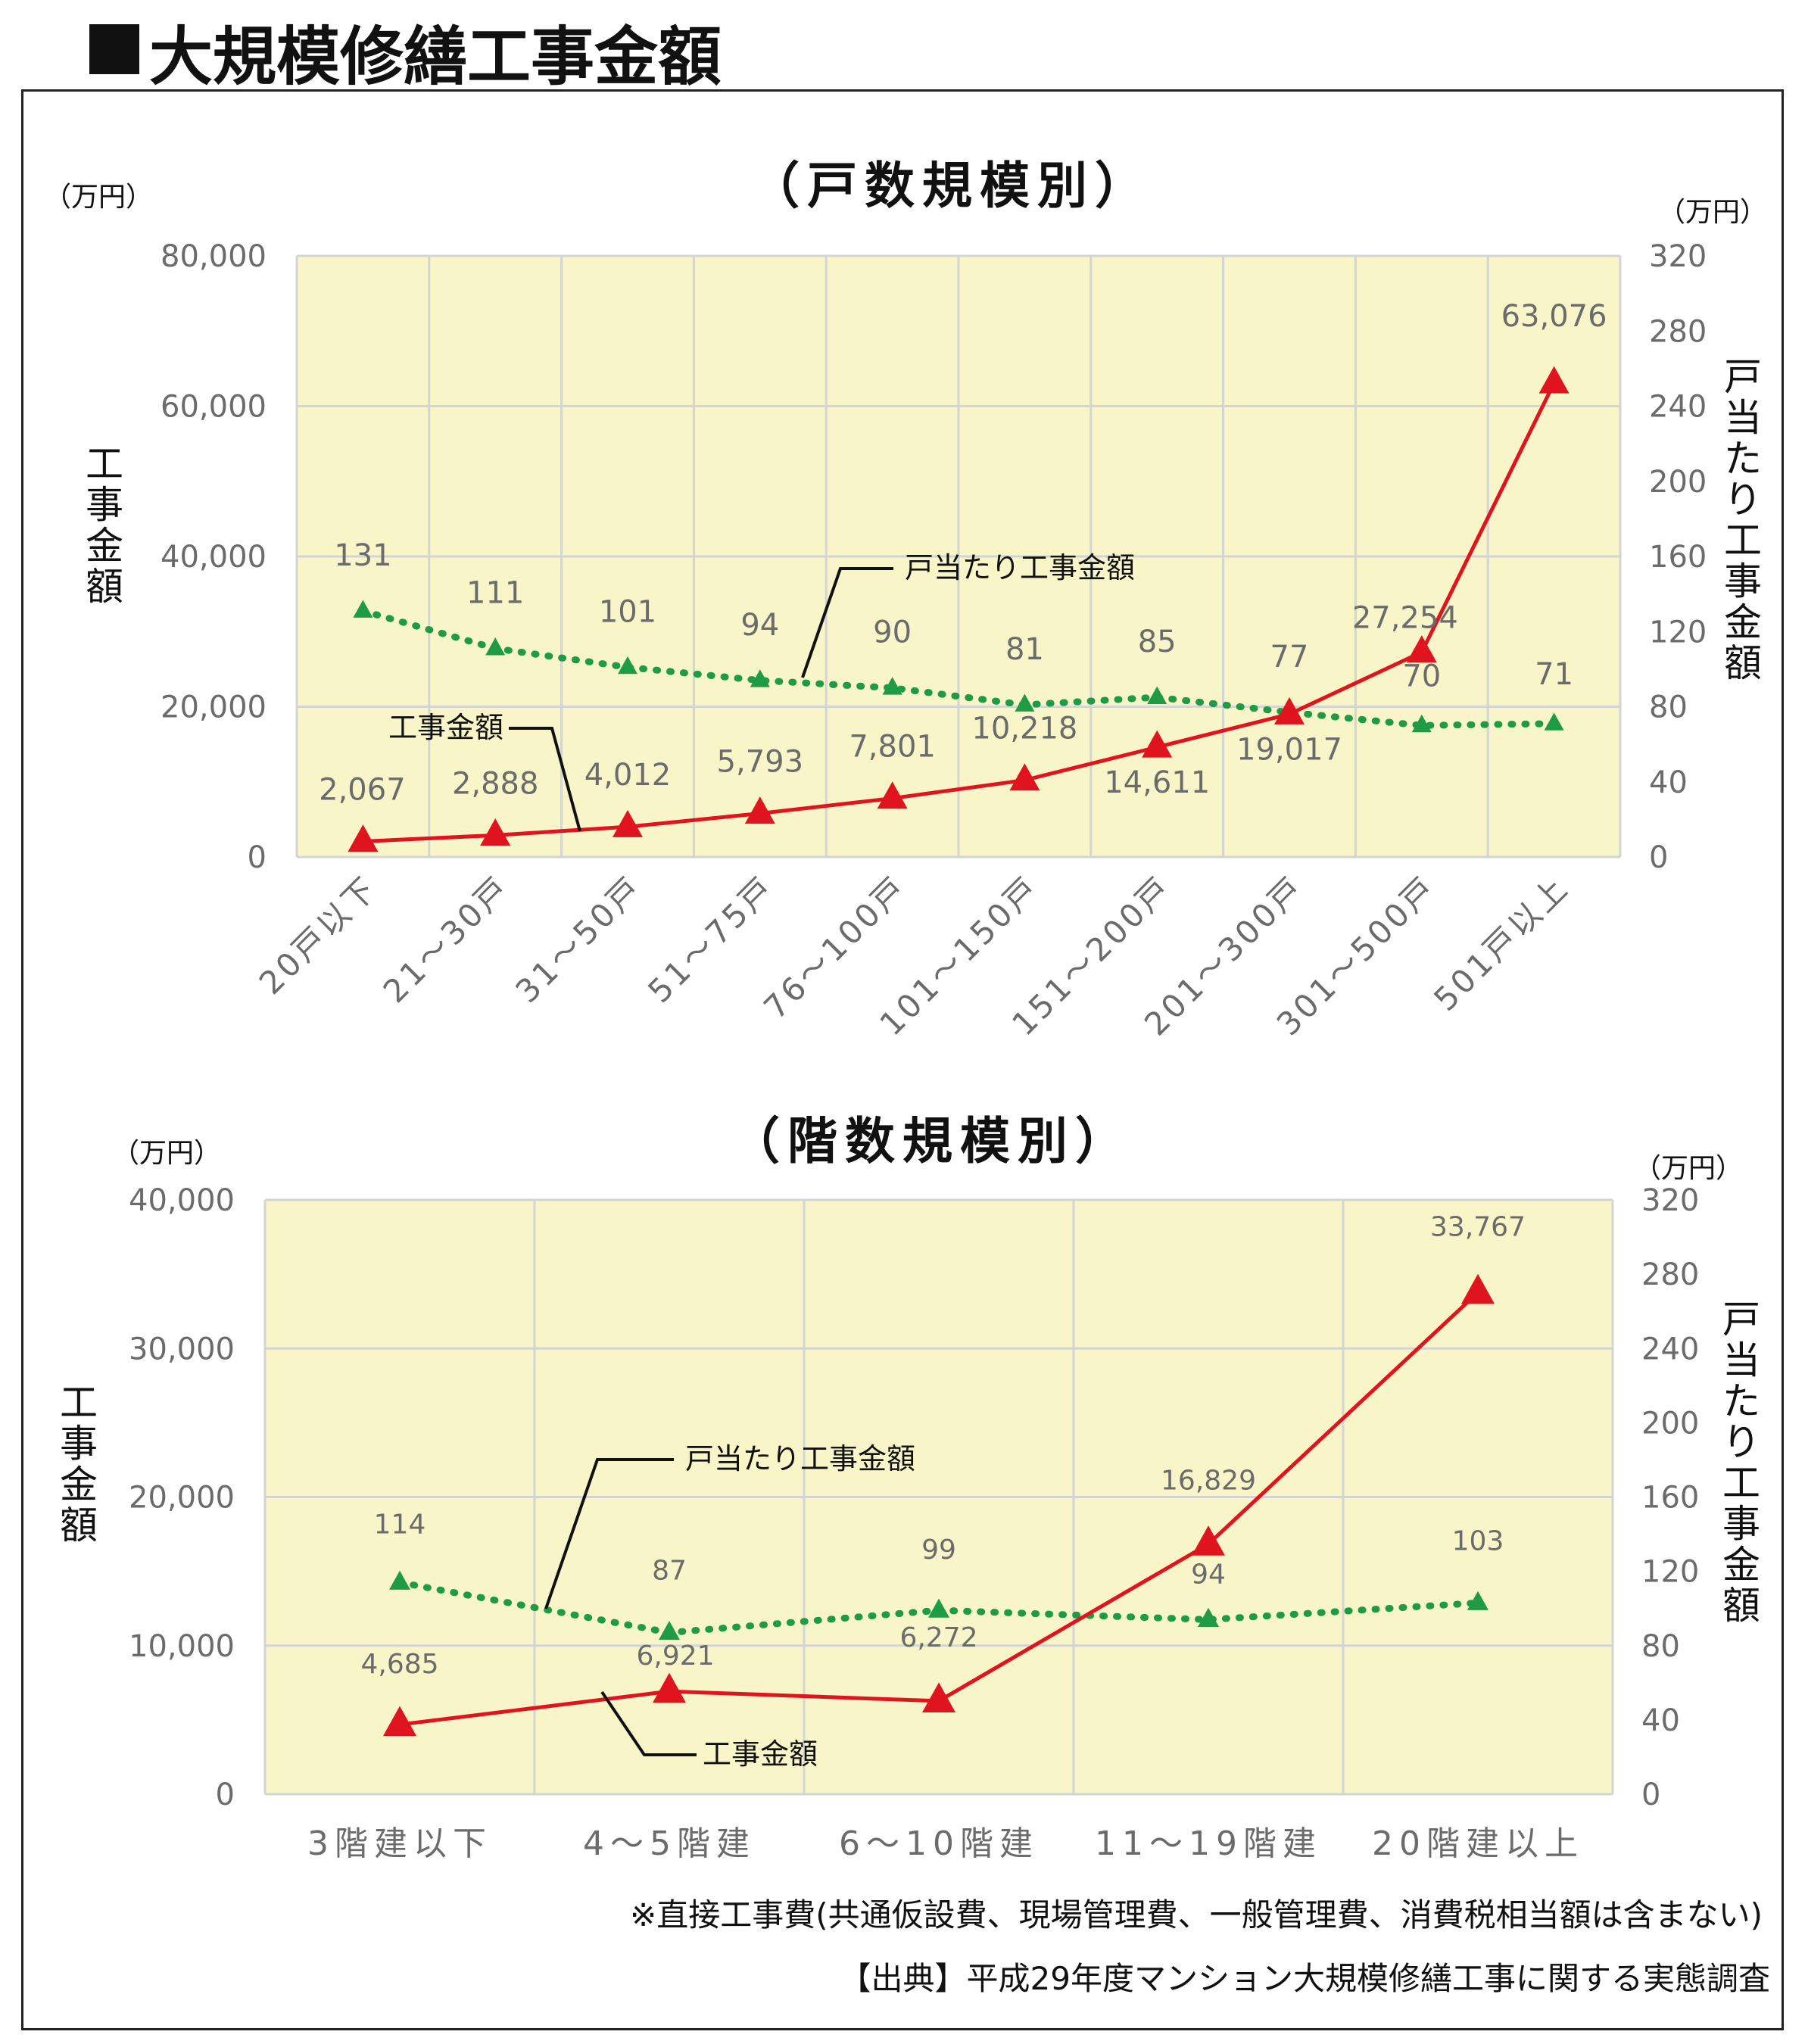 The height and width of the screenshot is (2044, 1808). I want to click on page-title: 大規模修繕工事金額, so click(436, 57).